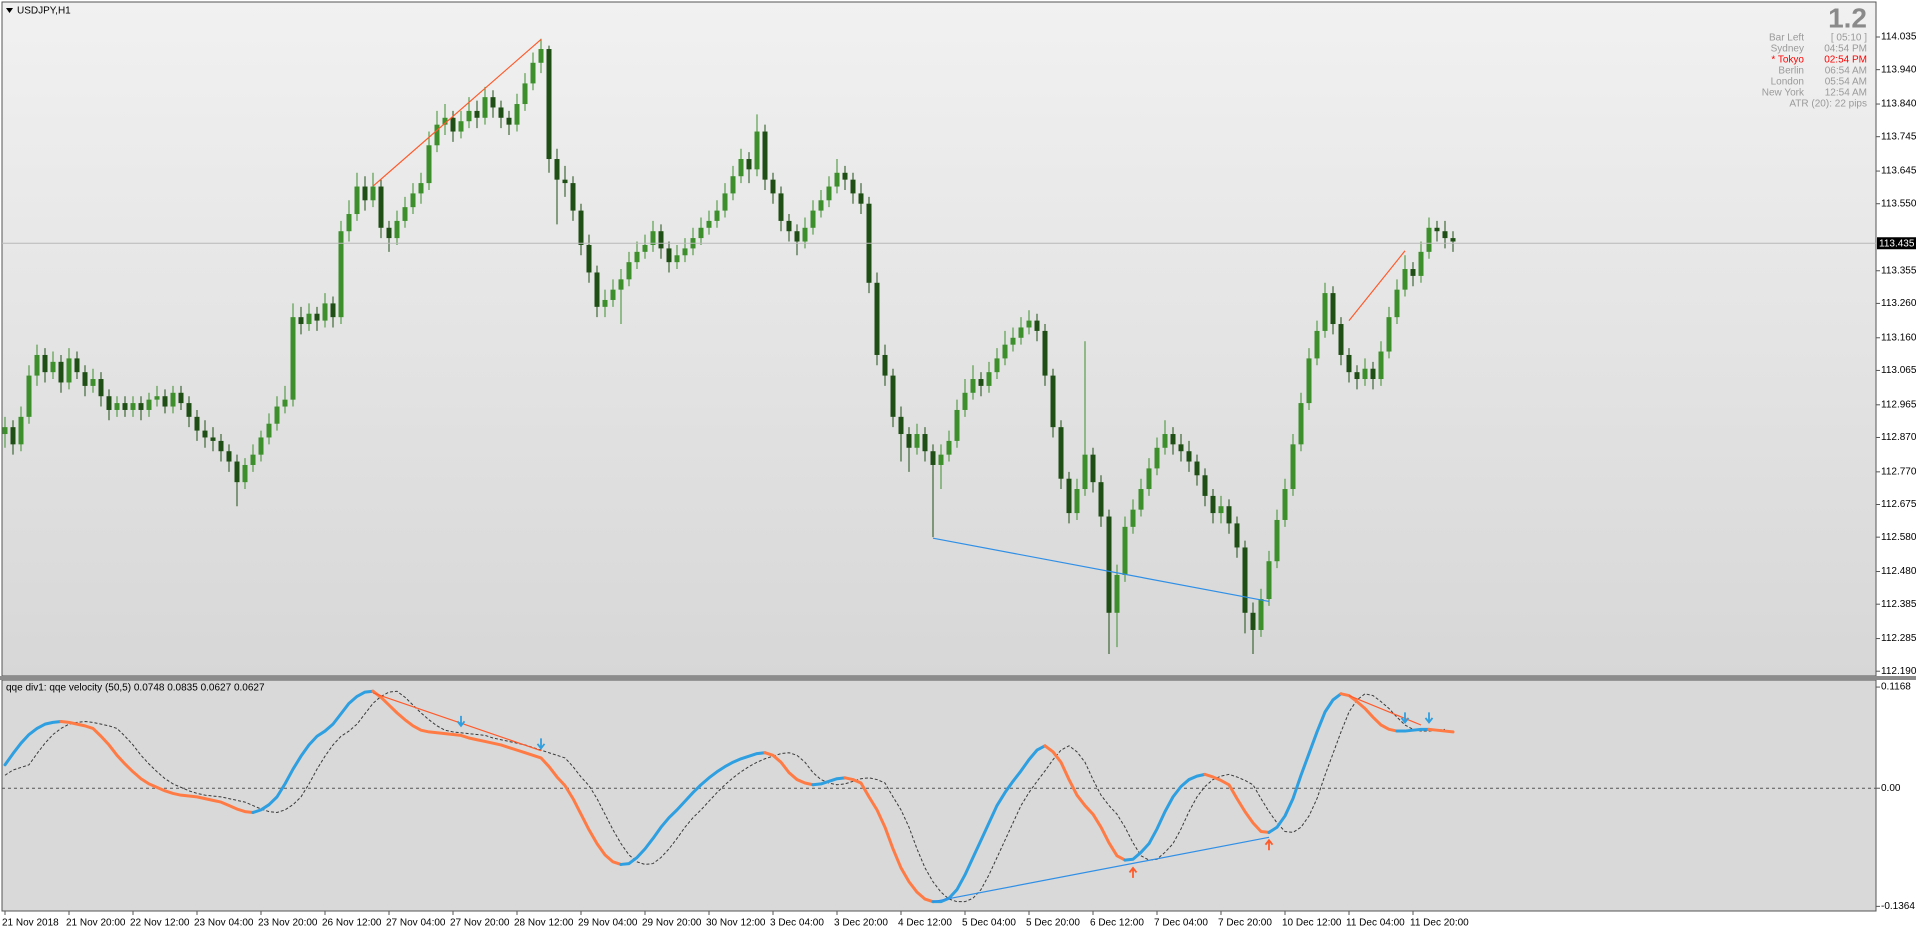  Describe the element at coordinates (1245, 923) in the screenshot. I see `x-tick-label: 7 Dec 20:00` at that location.